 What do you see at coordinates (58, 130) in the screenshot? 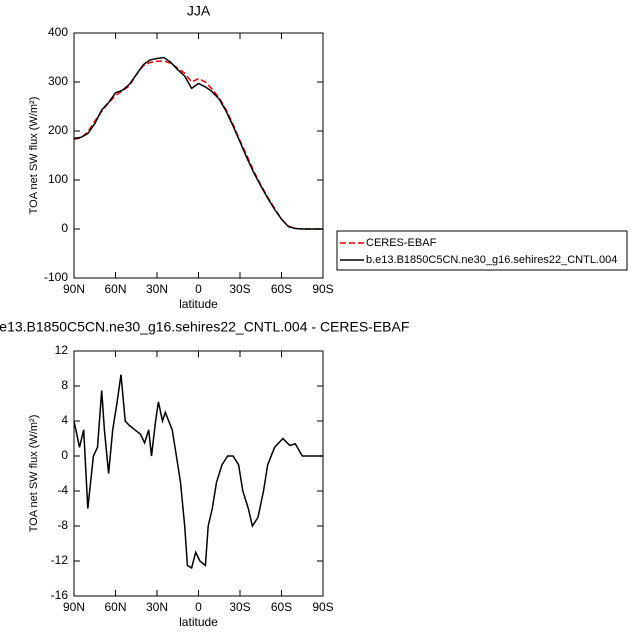
I see `y-tick-label: 200` at bounding box center [58, 130].